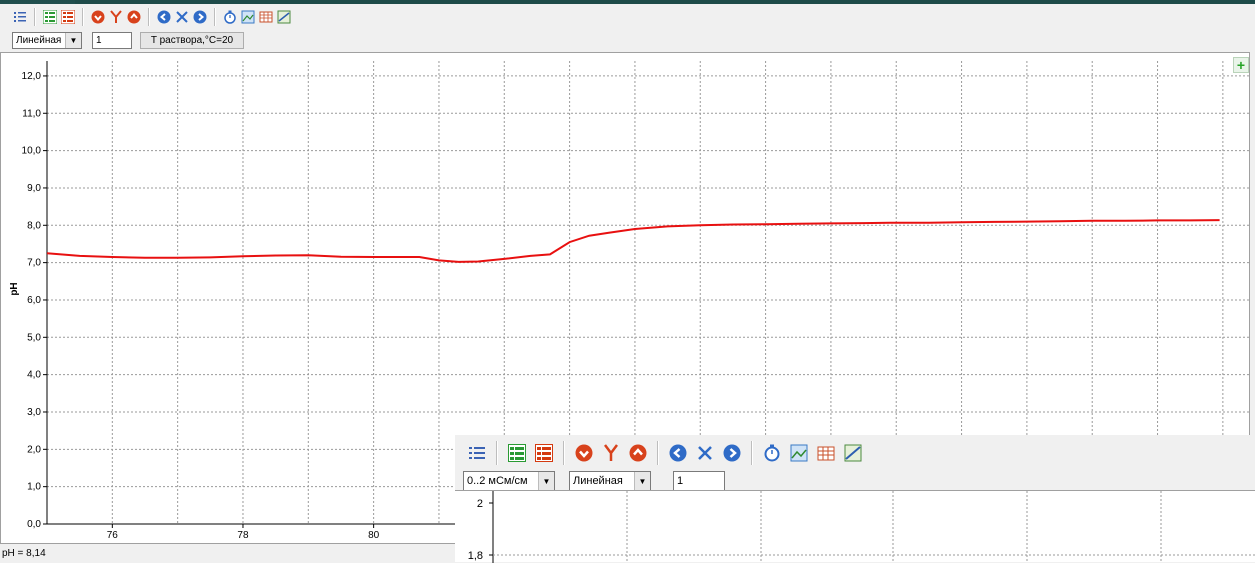  What do you see at coordinates (627, 16) in the screenshot?
I see `window-top-area` at bounding box center [627, 16].